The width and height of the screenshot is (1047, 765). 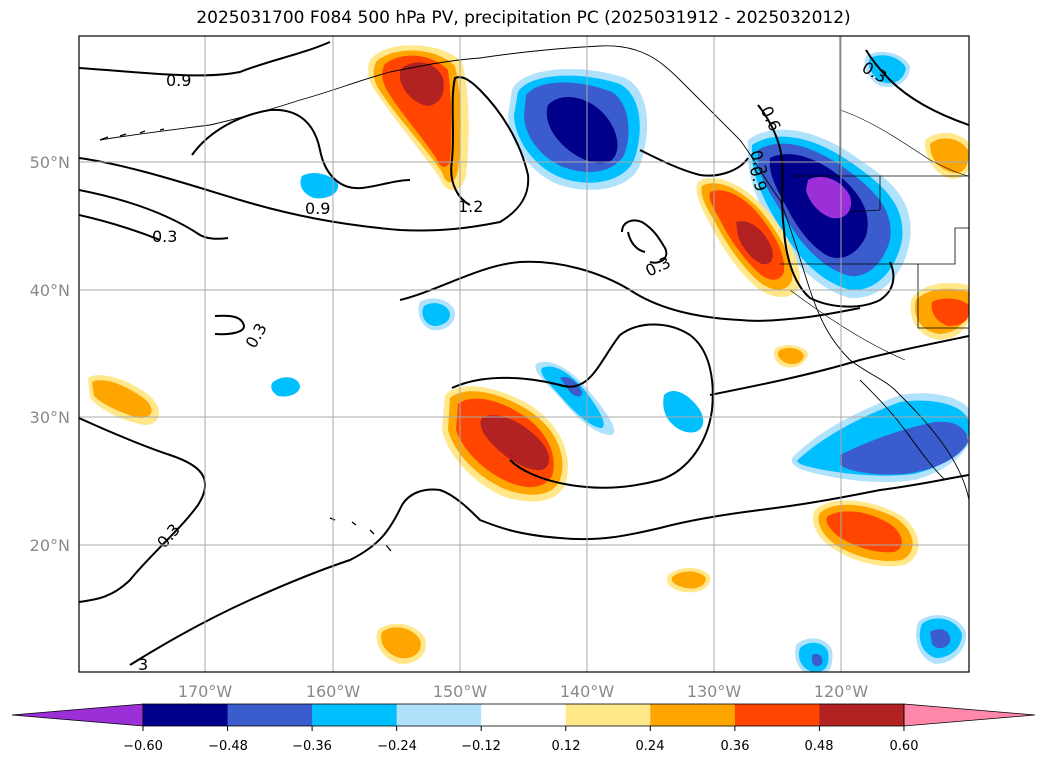 I want to click on lon-label-170w: 170°W, so click(x=205, y=691).